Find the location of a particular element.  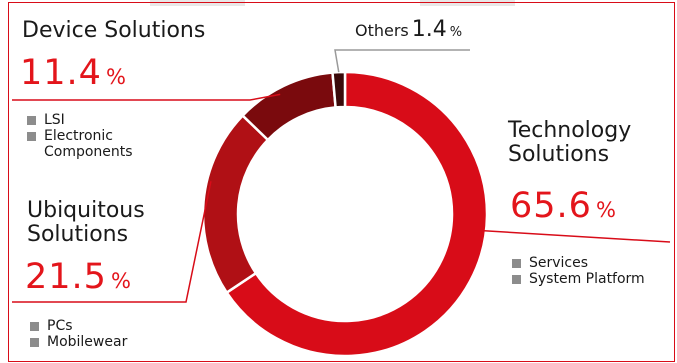

segment-label-others: Others 1.4% is located at coordinates (408, 29).